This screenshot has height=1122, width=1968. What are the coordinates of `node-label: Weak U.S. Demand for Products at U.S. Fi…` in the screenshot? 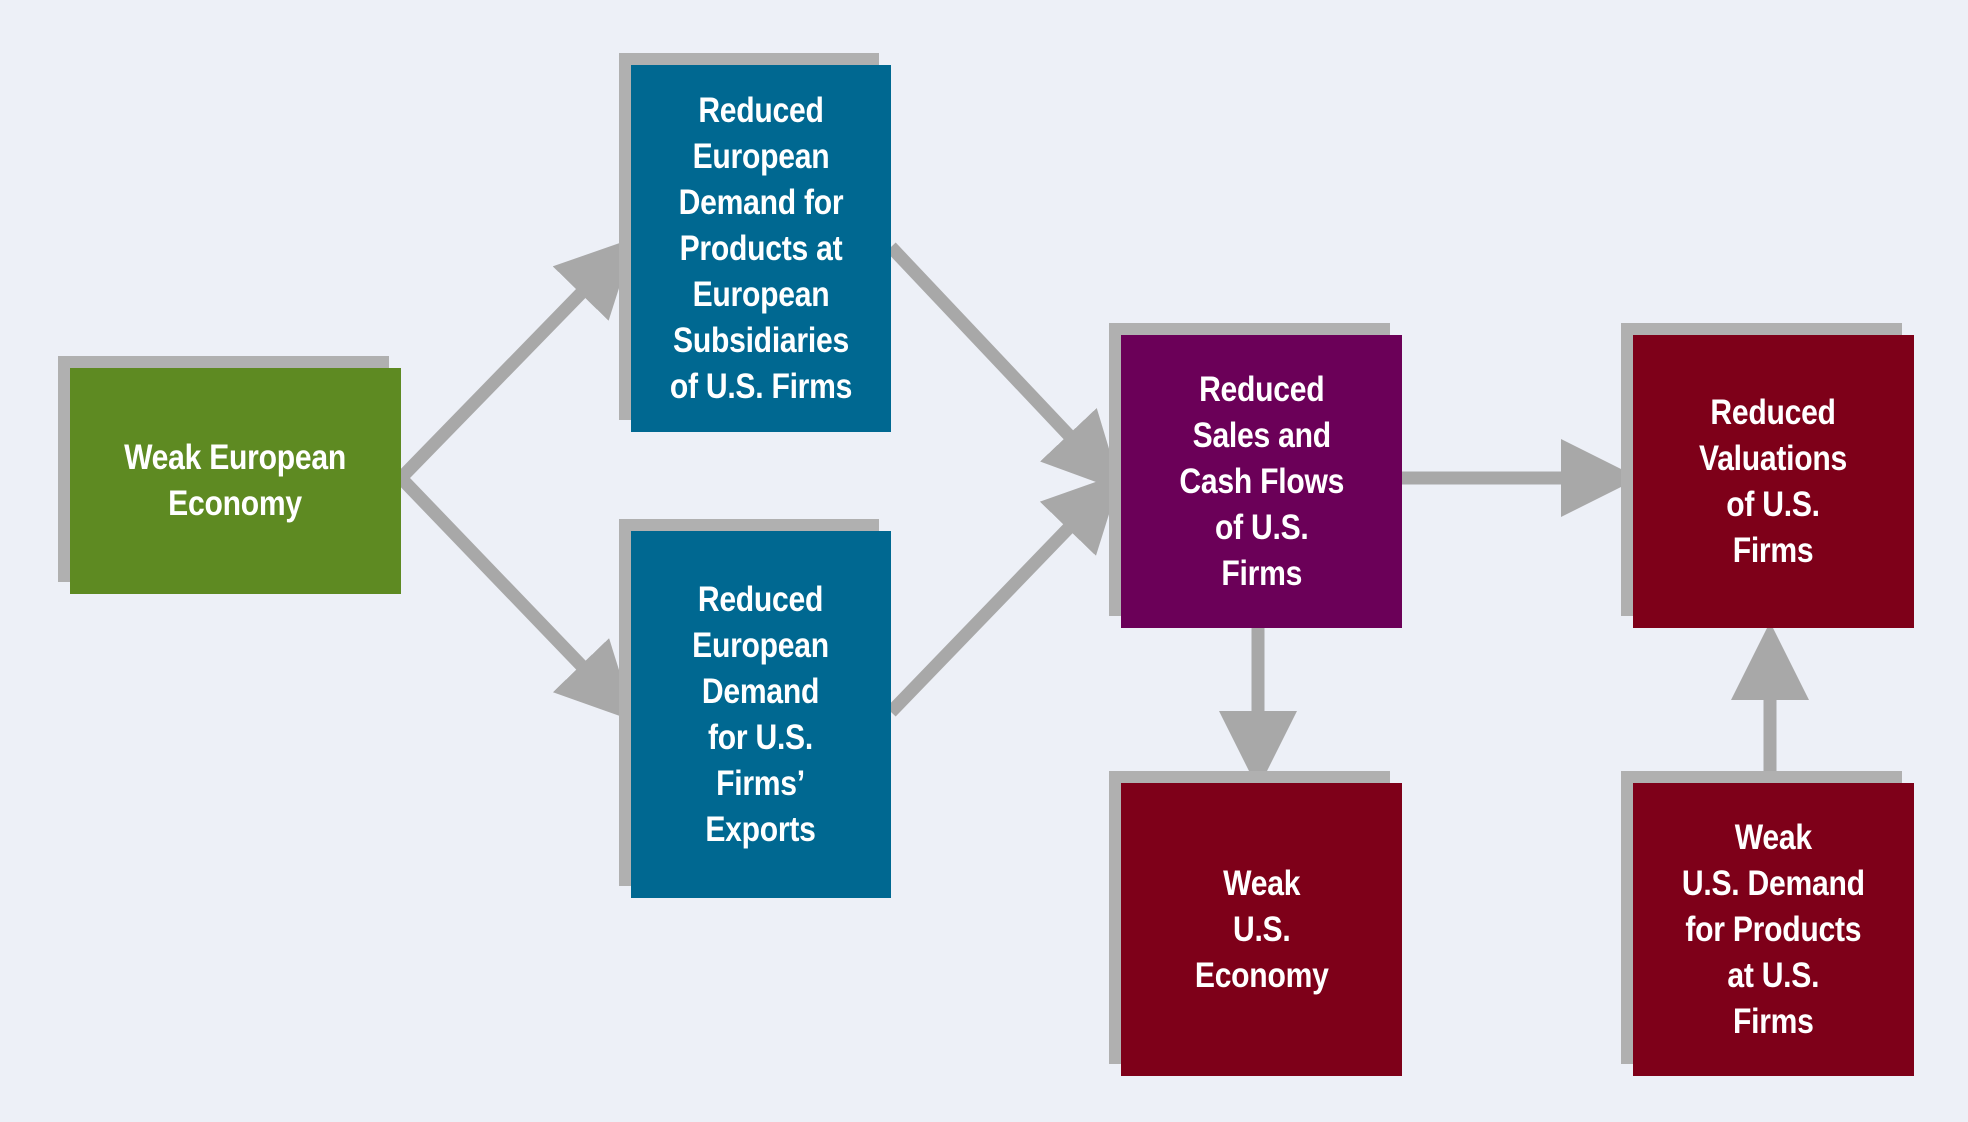 It's located at (1773, 929).